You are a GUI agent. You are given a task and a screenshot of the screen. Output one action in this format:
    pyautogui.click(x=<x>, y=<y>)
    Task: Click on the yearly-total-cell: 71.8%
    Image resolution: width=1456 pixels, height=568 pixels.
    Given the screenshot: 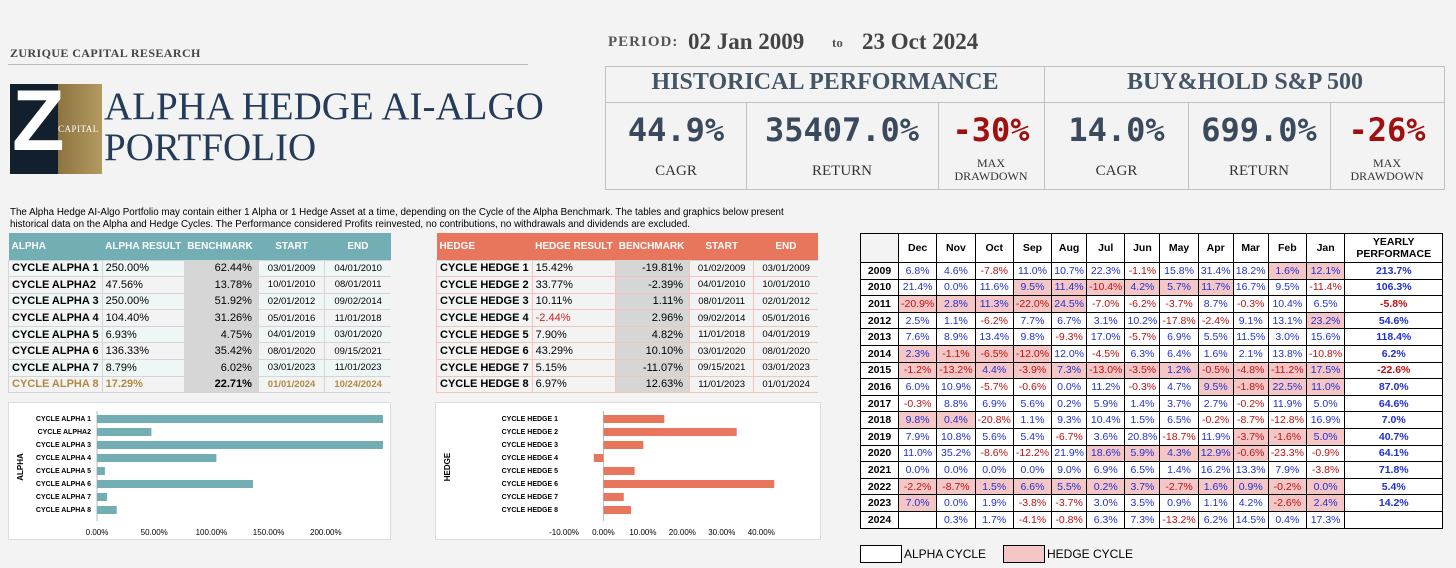 What is the action you would take?
    pyautogui.click(x=1394, y=470)
    